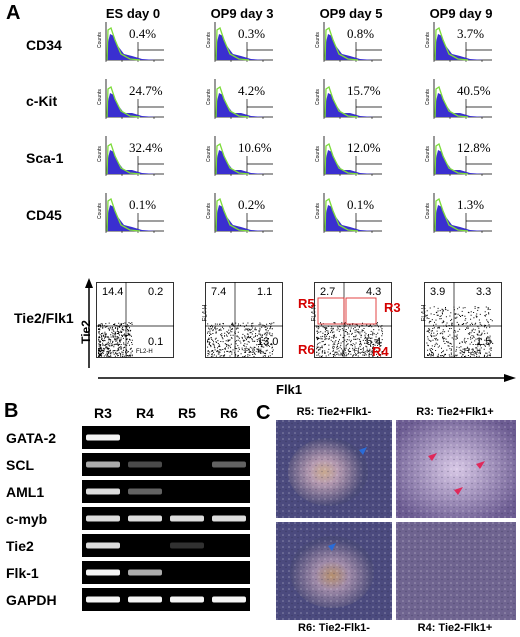  Describe the element at coordinates (145, 413) in the screenshot. I see `gel-lane-header: R4` at that location.